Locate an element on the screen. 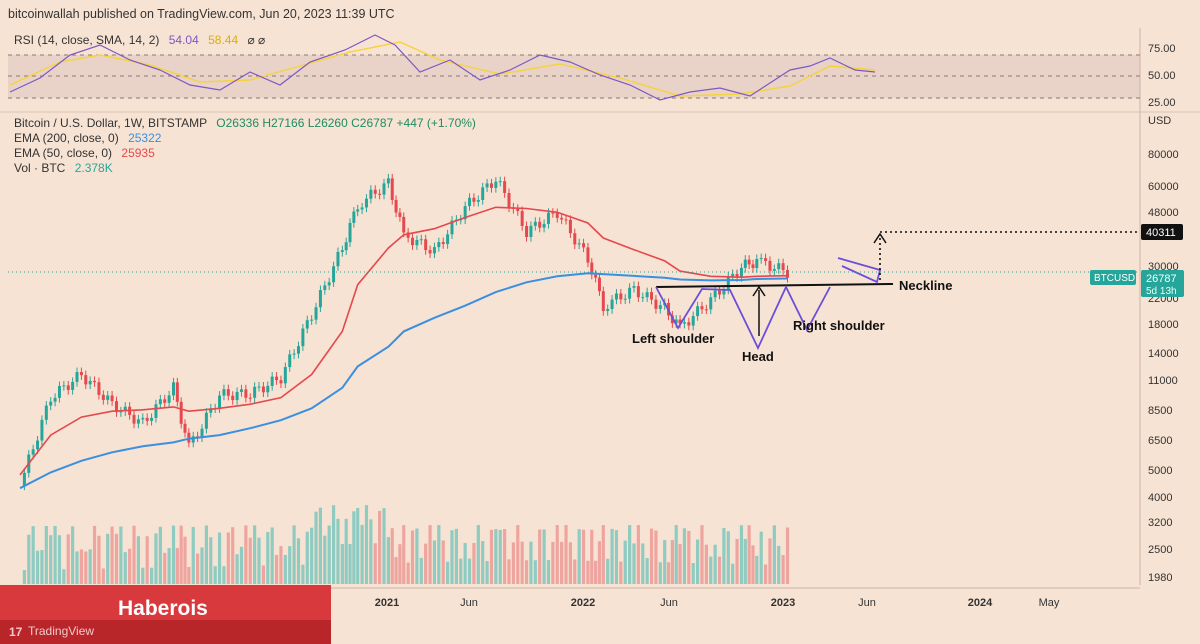 The image size is (1200, 644). price-tick-label: 3200 is located at coordinates (1160, 523).